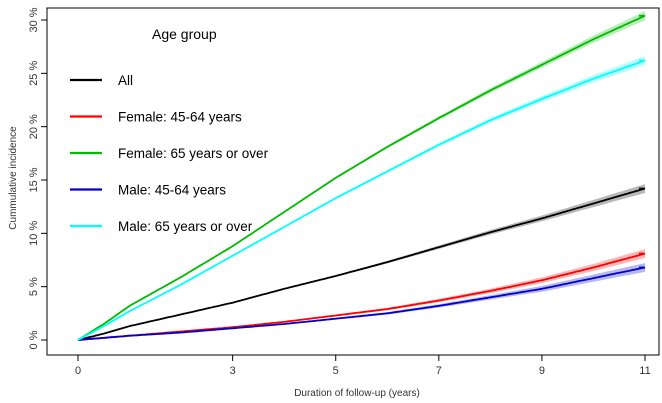  Describe the element at coordinates (34, 19) in the screenshot. I see `y-tick-label: 30 %` at that location.